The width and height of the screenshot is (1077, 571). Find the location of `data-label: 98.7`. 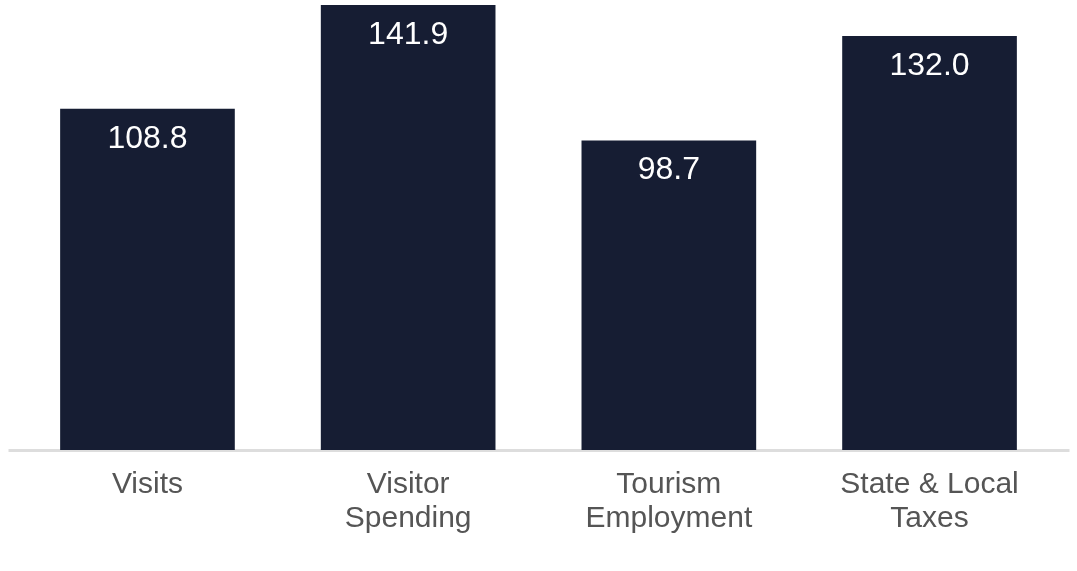

data-label: 98.7 is located at coordinates (668, 168).